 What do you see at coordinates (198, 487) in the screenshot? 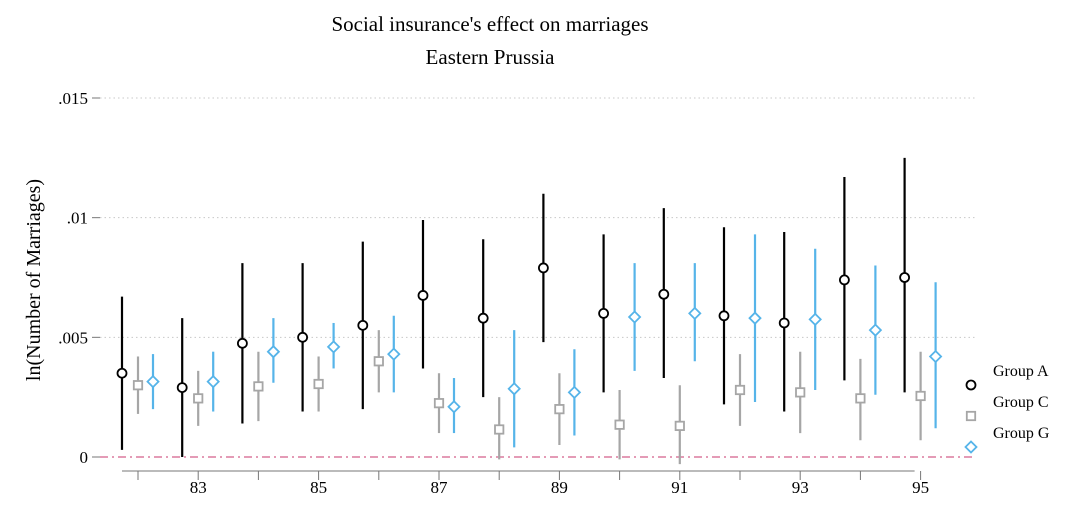
I see `x-tick-label: 83` at bounding box center [198, 487].